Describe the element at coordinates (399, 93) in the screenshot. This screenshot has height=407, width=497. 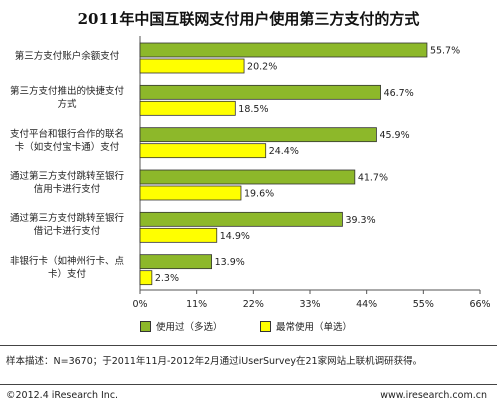
I see `data-label: 46.7%` at that location.